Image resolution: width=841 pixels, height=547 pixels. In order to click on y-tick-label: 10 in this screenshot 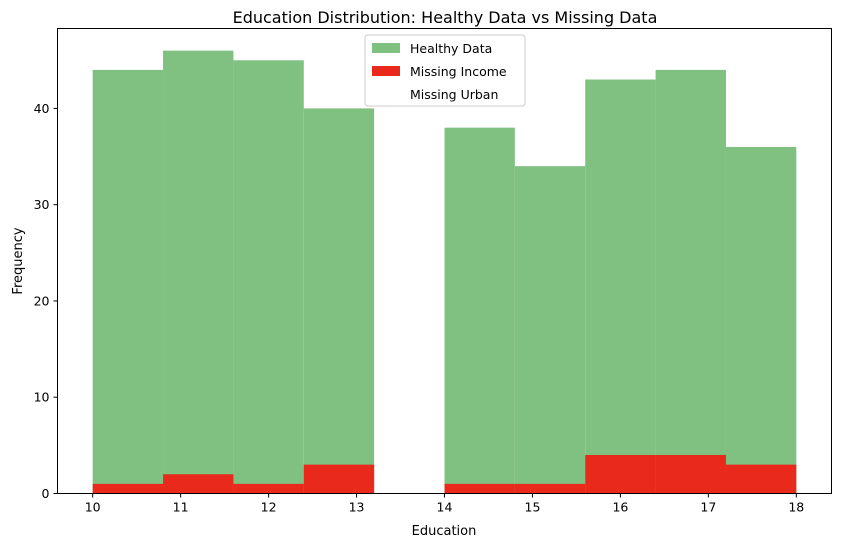, I will do `click(42, 397)`.